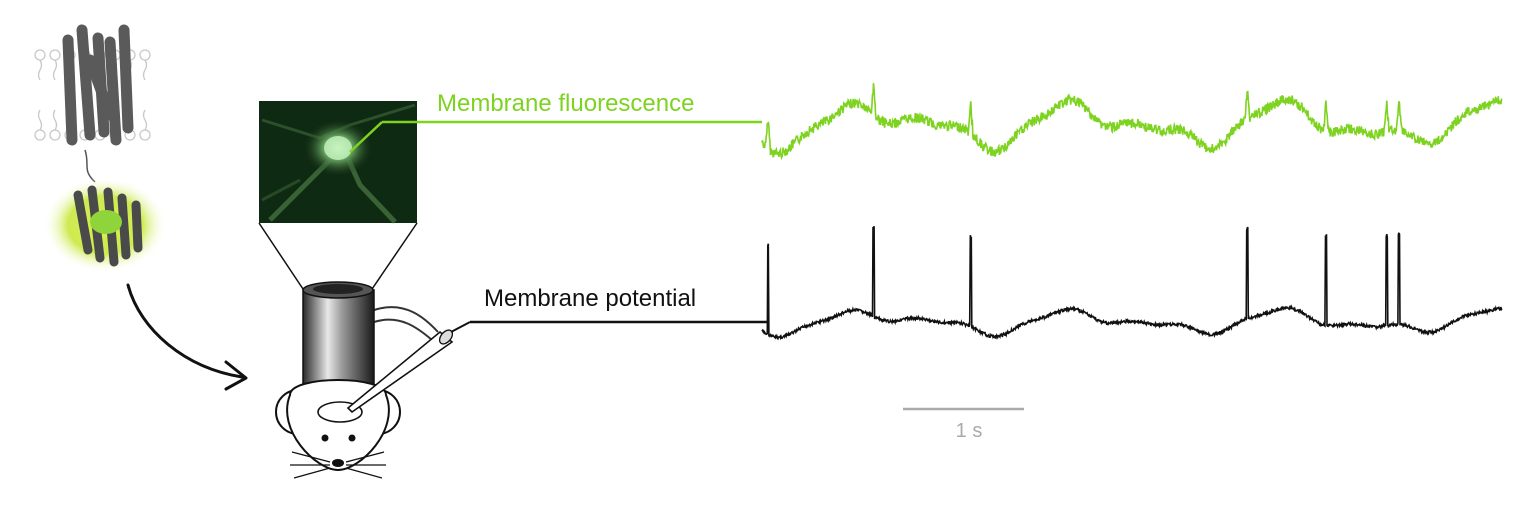  Describe the element at coordinates (100, 148) in the screenshot. I see `membrane-protein-with-fluorescent-domain-icon` at that location.